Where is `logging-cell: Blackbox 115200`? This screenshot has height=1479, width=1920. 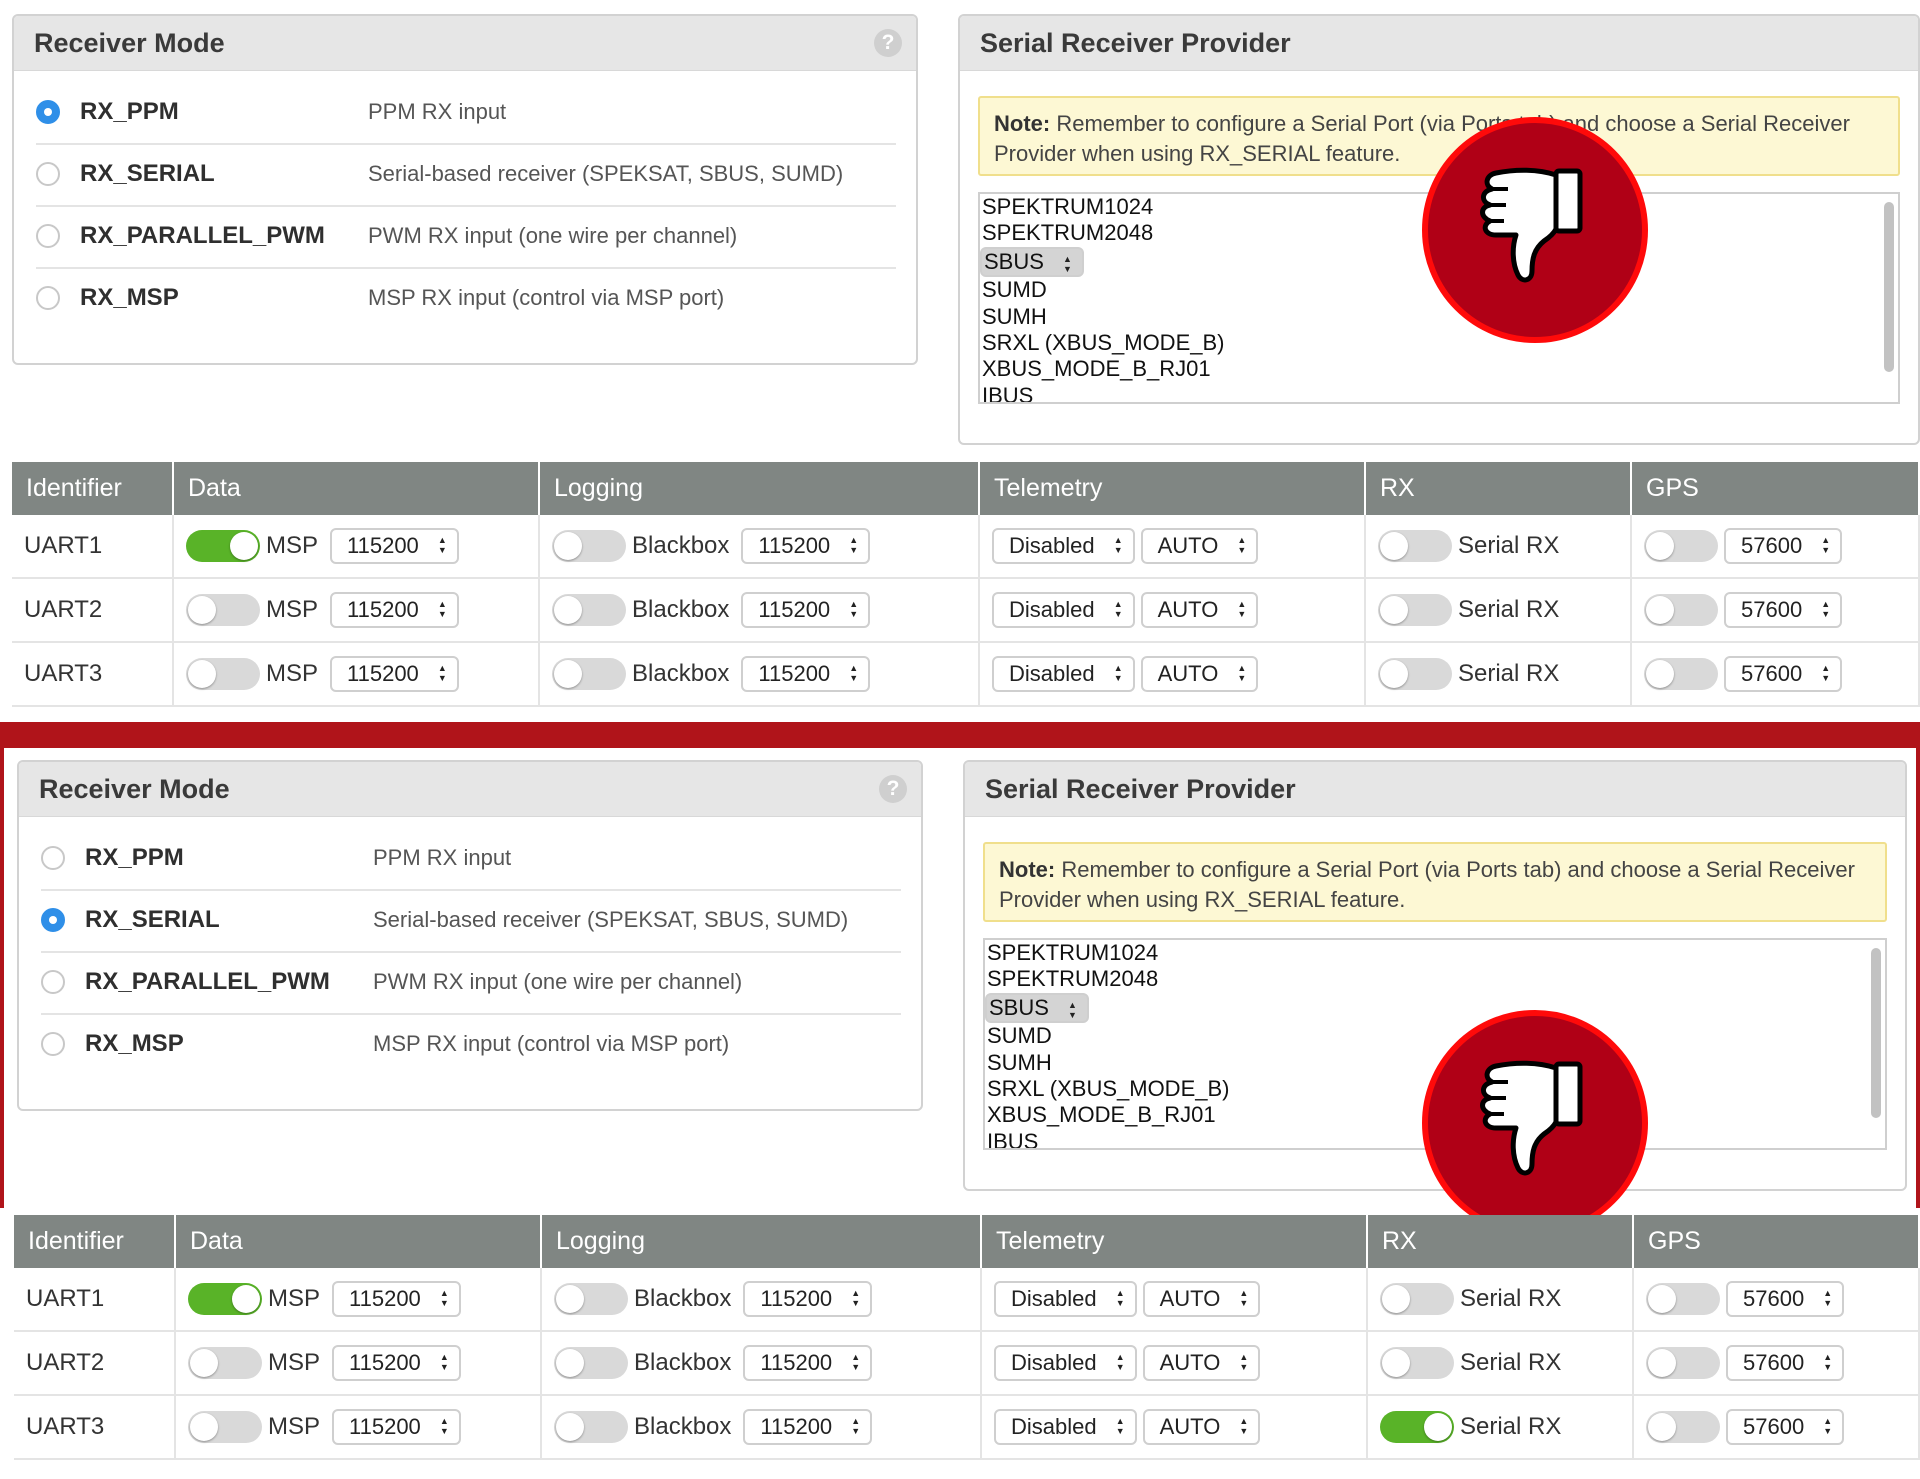
logging-cell: Blackbox 115200 is located at coordinates (761, 1363).